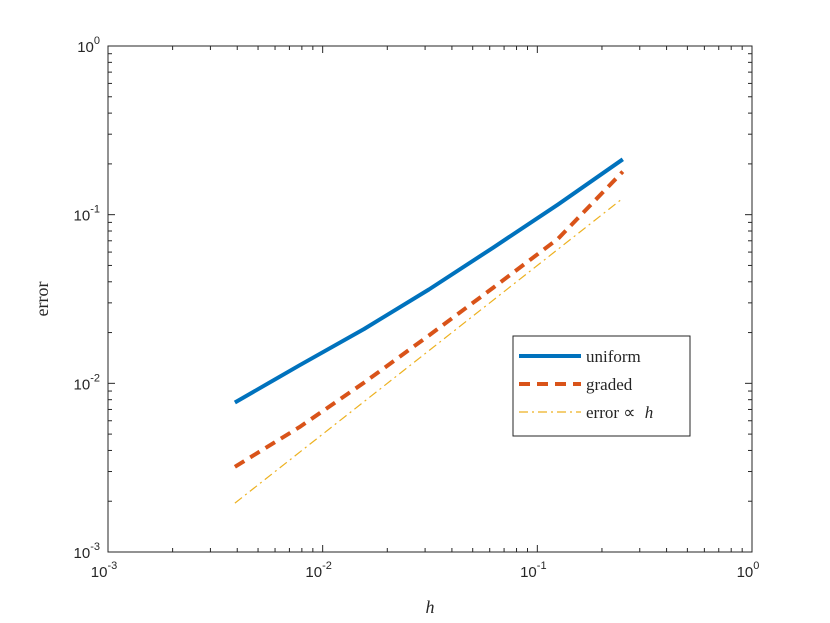  I want to click on y-tick-exponent: -1, so click(95, 210).